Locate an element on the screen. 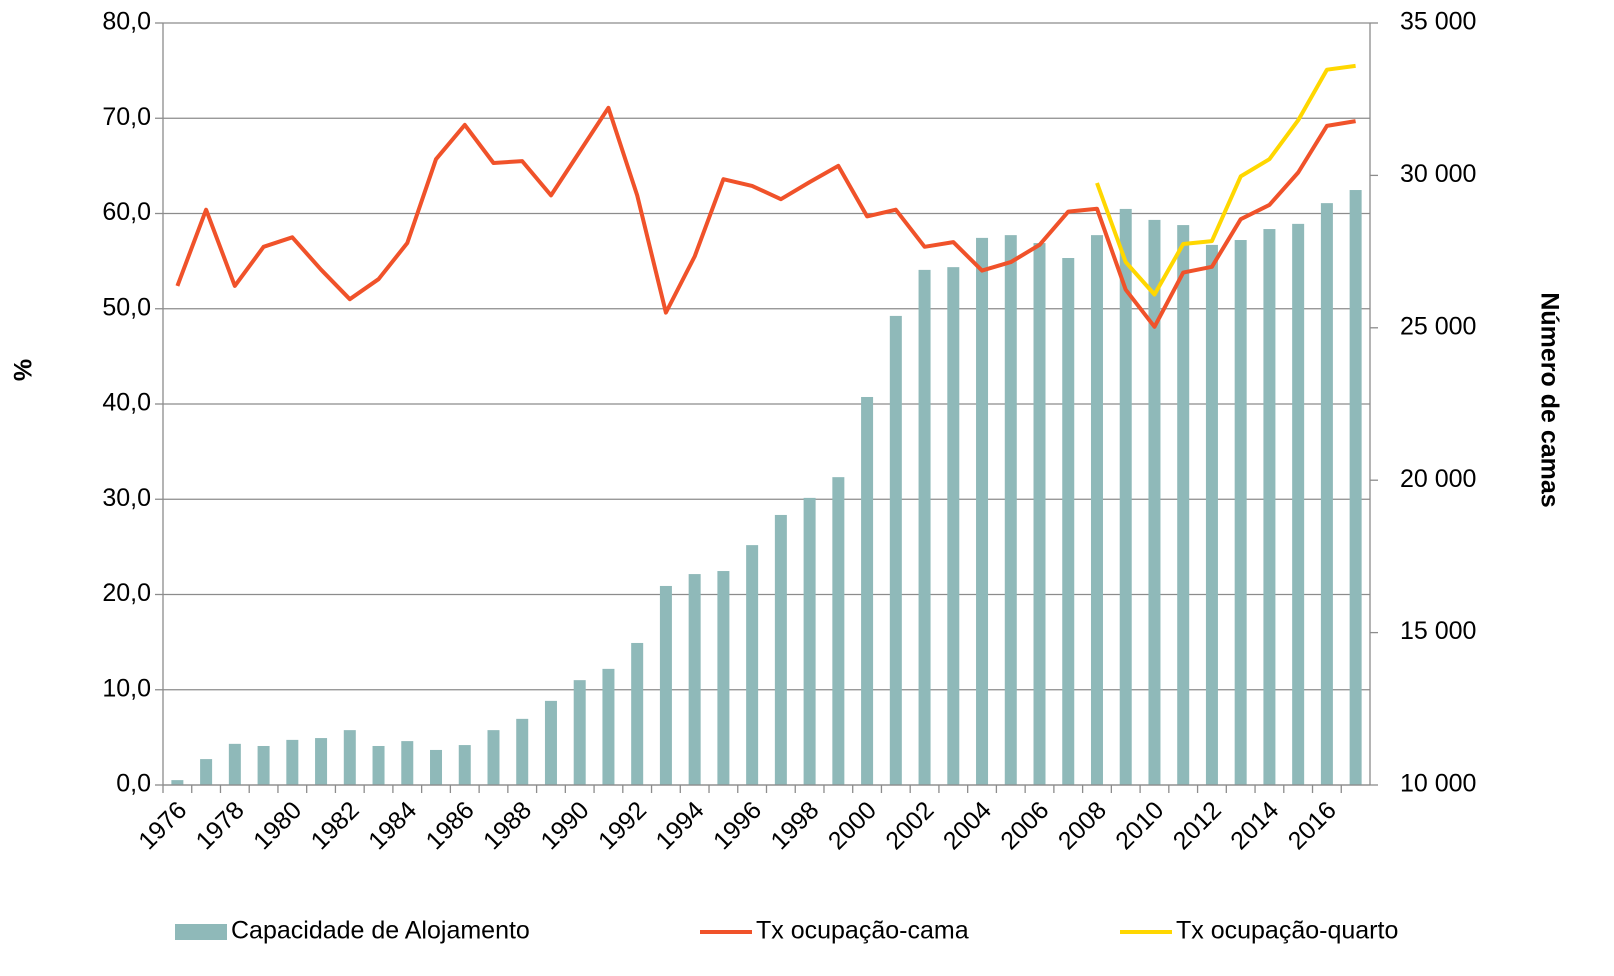  y2-tick-label: 10 000 is located at coordinates (1438, 784).